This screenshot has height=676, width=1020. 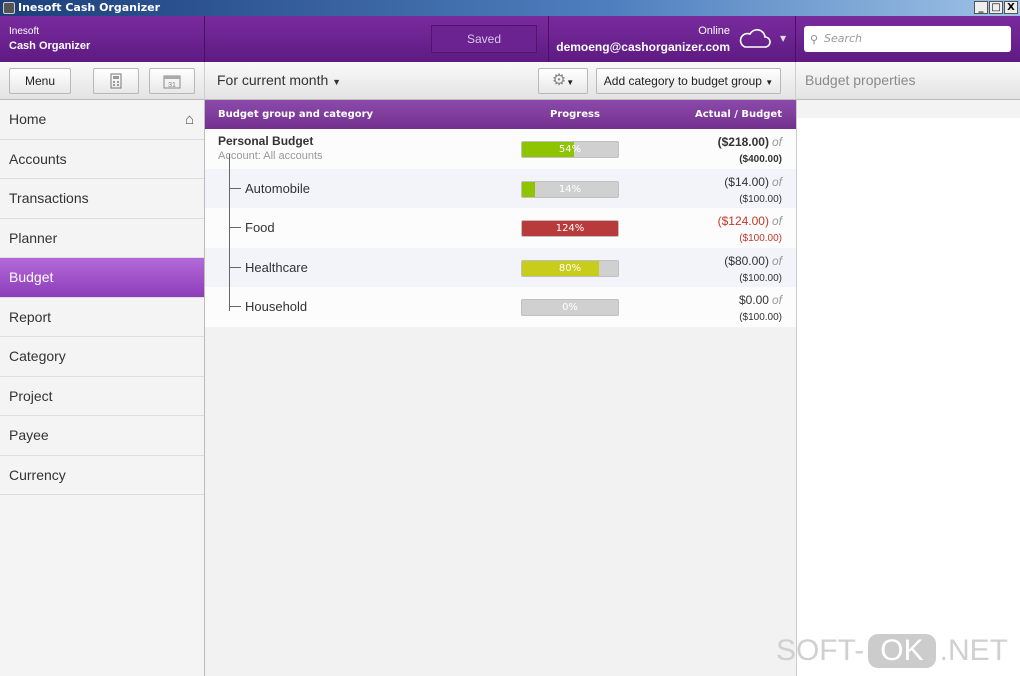 What do you see at coordinates (40, 81) in the screenshot?
I see `menu-button: Menu` at bounding box center [40, 81].